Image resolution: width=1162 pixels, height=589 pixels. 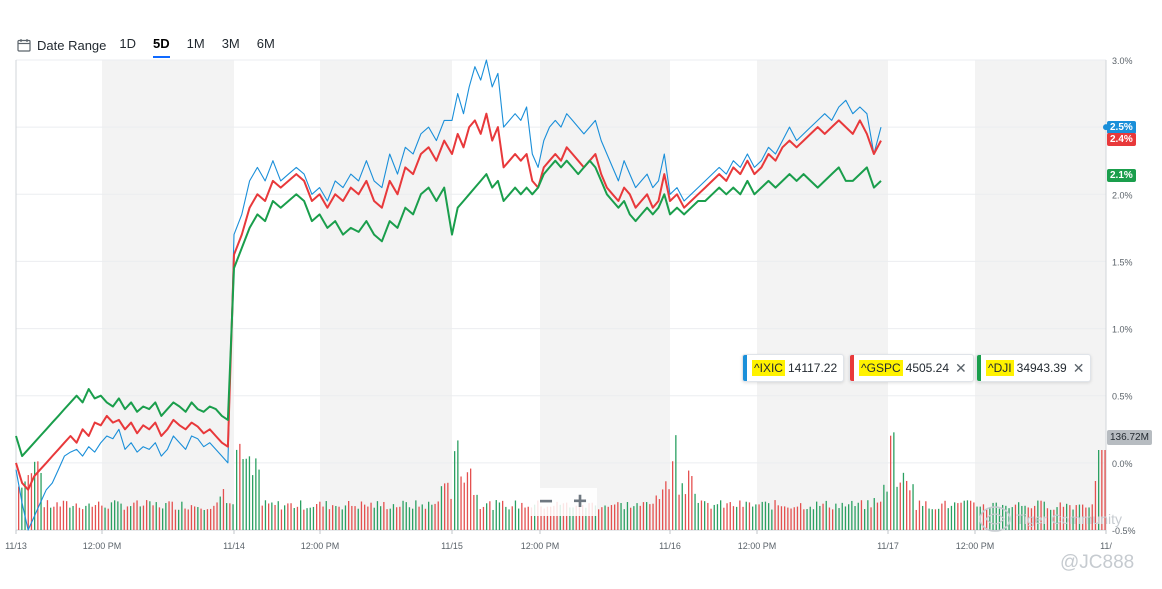 I want to click on legend-dji-symbol: ^DJI, so click(x=1000, y=368).